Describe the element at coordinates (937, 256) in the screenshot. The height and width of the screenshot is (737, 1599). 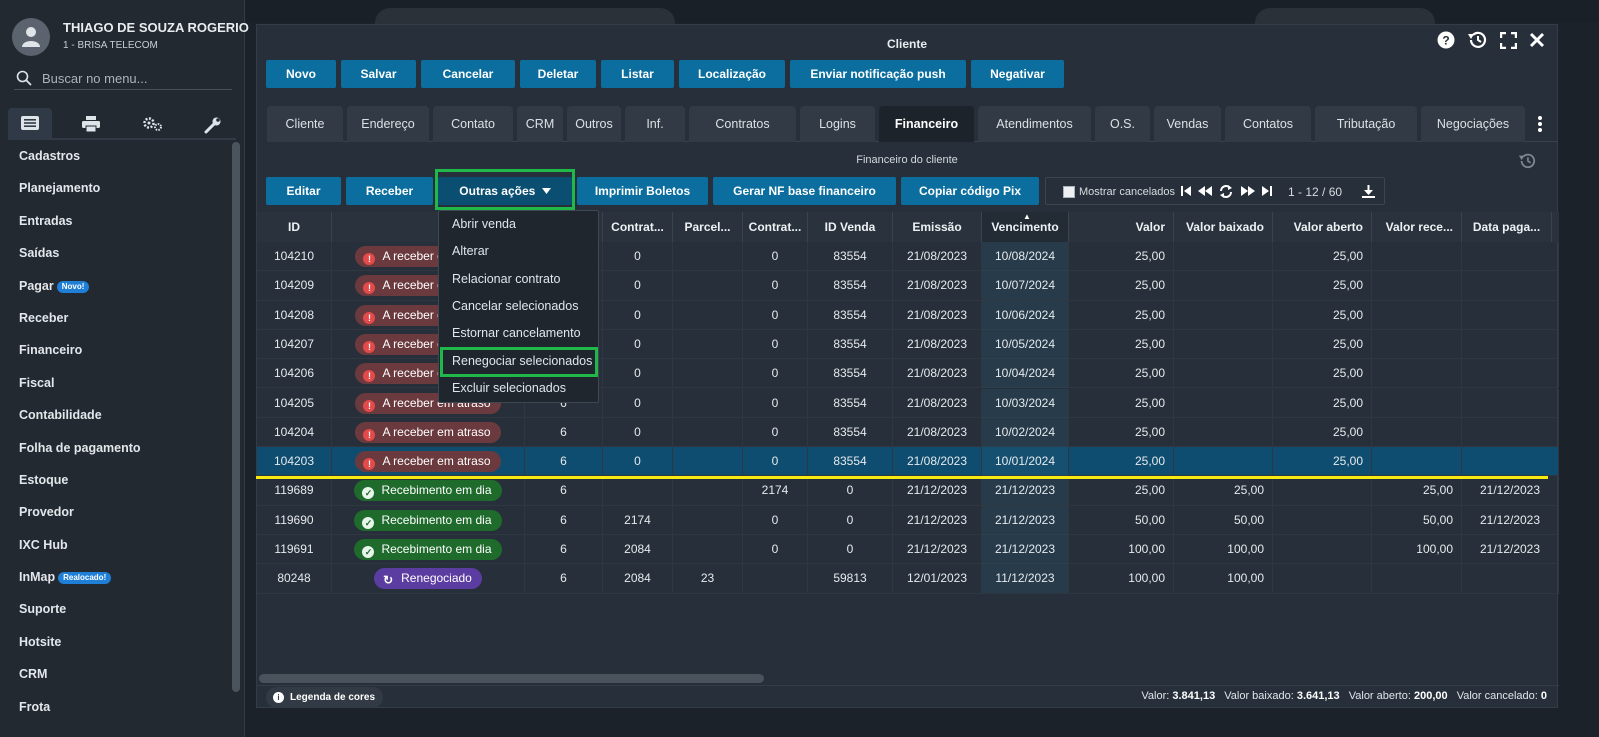
I see `cell-emissao: 21/08/2023` at that location.